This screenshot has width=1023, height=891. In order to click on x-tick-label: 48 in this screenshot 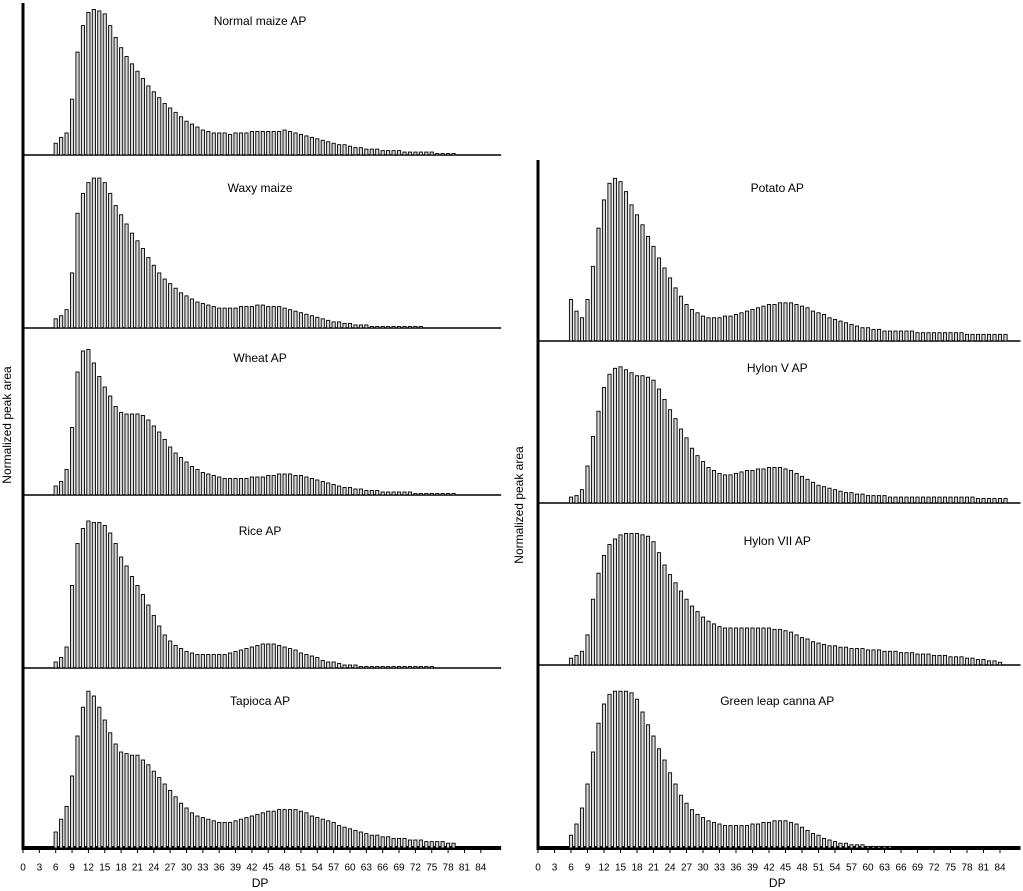, I will do `click(802, 868)`.